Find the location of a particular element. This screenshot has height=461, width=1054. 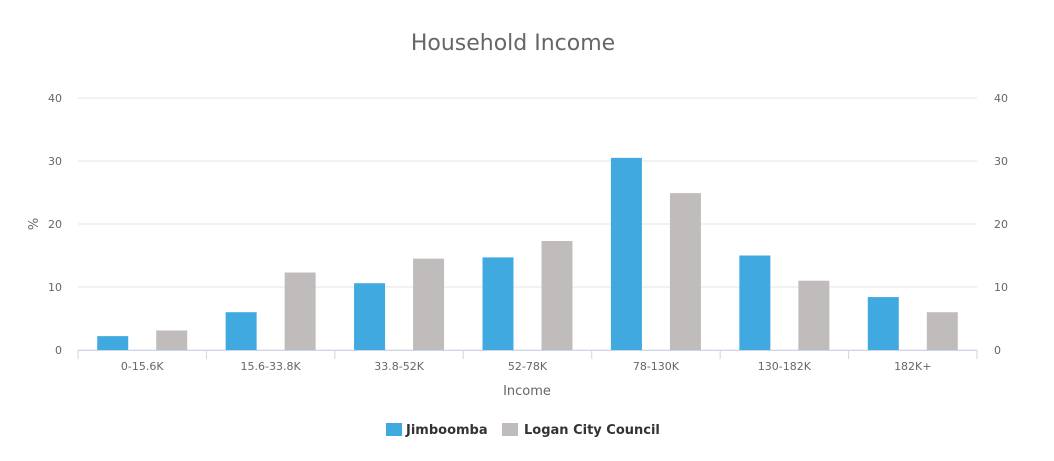

y-axis-right: 0 10 20 30 40 is located at coordinates (1001, 224).